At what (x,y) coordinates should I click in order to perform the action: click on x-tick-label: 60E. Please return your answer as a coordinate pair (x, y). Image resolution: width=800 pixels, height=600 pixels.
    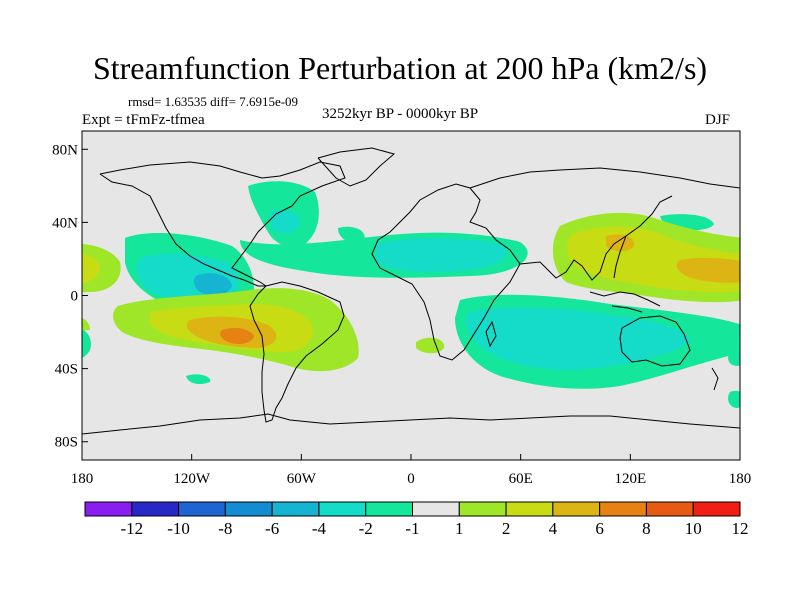
    Looking at the image, I should click on (521, 479).